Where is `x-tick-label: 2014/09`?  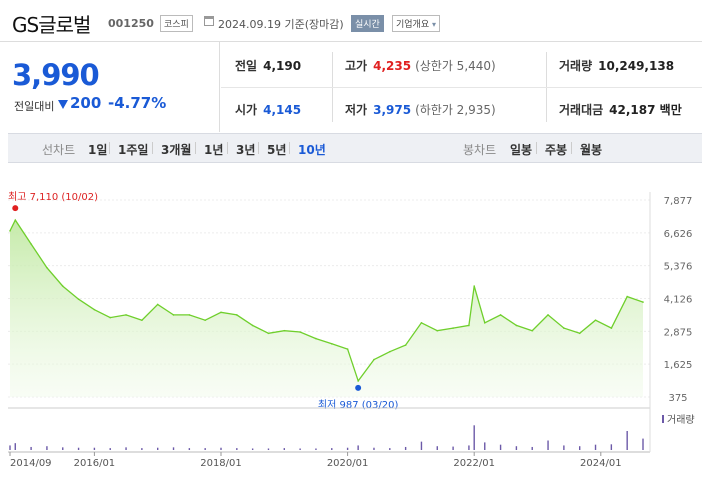
x-tick-label: 2014/09 is located at coordinates (31, 463).